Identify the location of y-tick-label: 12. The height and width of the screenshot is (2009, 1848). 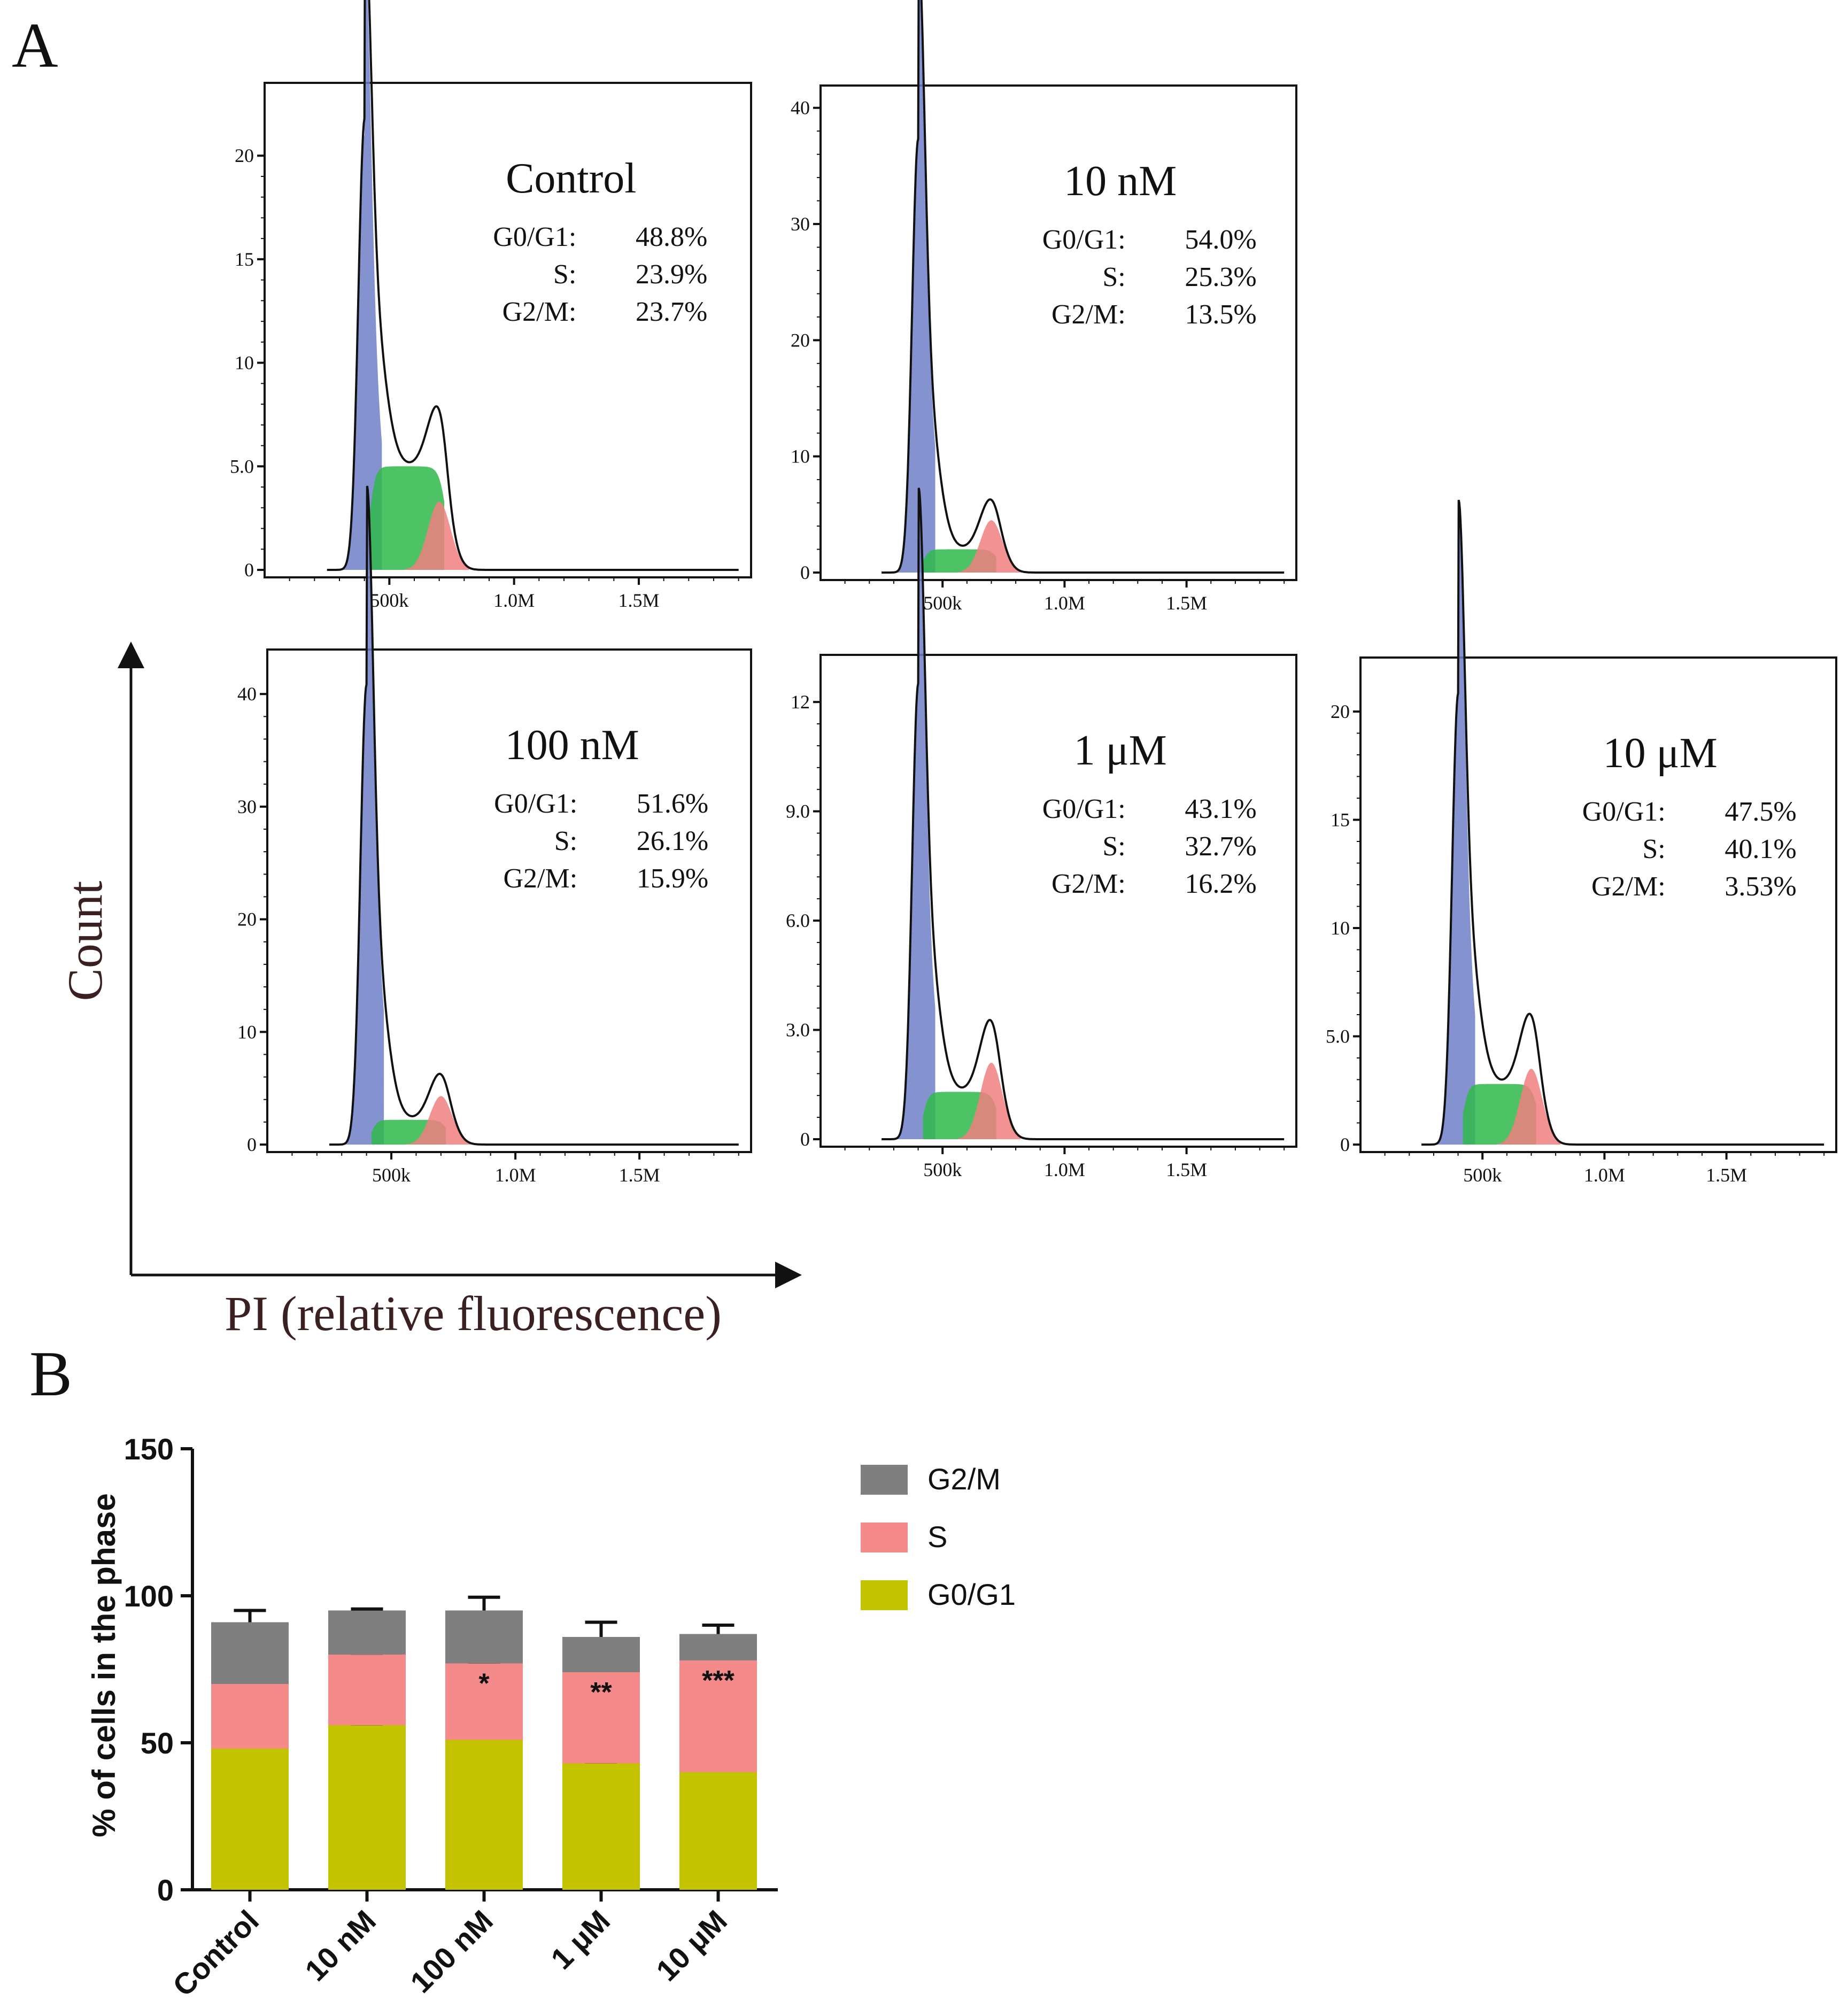
(800, 702).